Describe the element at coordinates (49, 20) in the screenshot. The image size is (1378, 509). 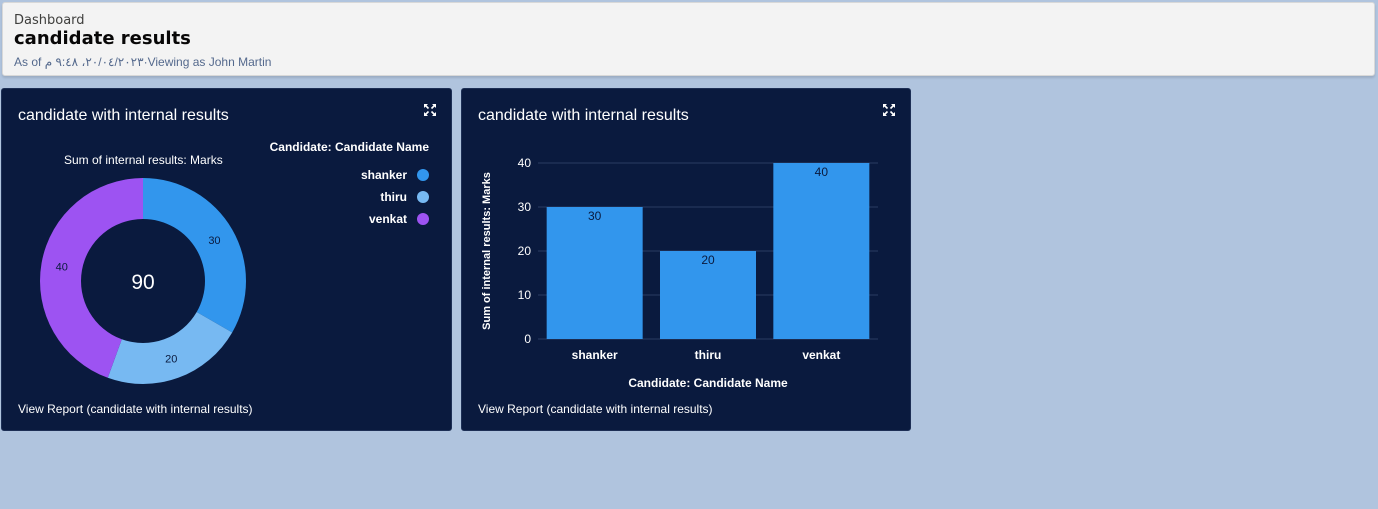
I see `breadcrumb: Dashboard` at that location.